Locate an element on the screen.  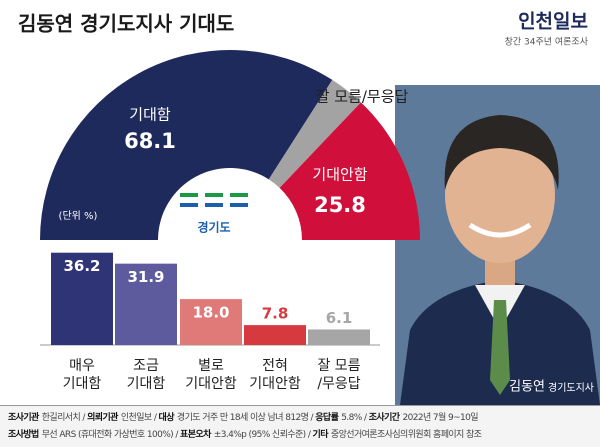
footer-label: 응답률 is located at coordinates (327, 418).